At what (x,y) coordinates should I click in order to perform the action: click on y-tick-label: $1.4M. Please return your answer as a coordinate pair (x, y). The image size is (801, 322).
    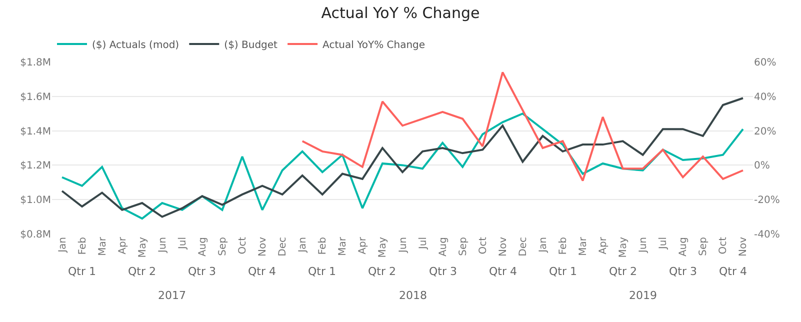
    Looking at the image, I should click on (35, 132).